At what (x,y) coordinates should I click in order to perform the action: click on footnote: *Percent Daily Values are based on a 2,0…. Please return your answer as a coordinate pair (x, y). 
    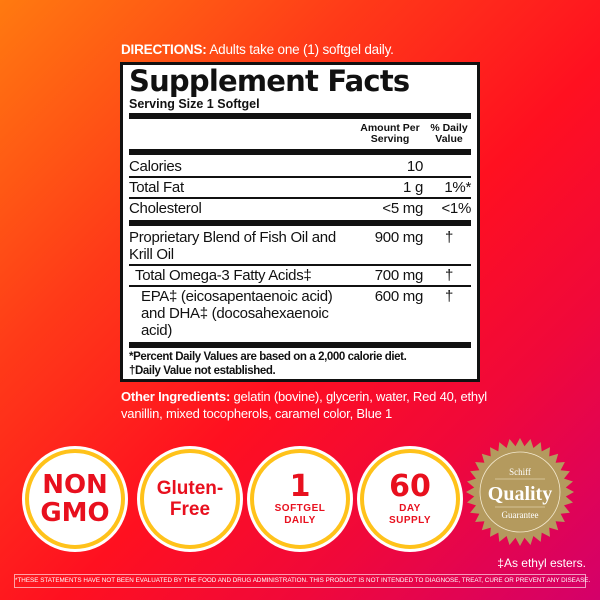
    Looking at the image, I should click on (268, 357).